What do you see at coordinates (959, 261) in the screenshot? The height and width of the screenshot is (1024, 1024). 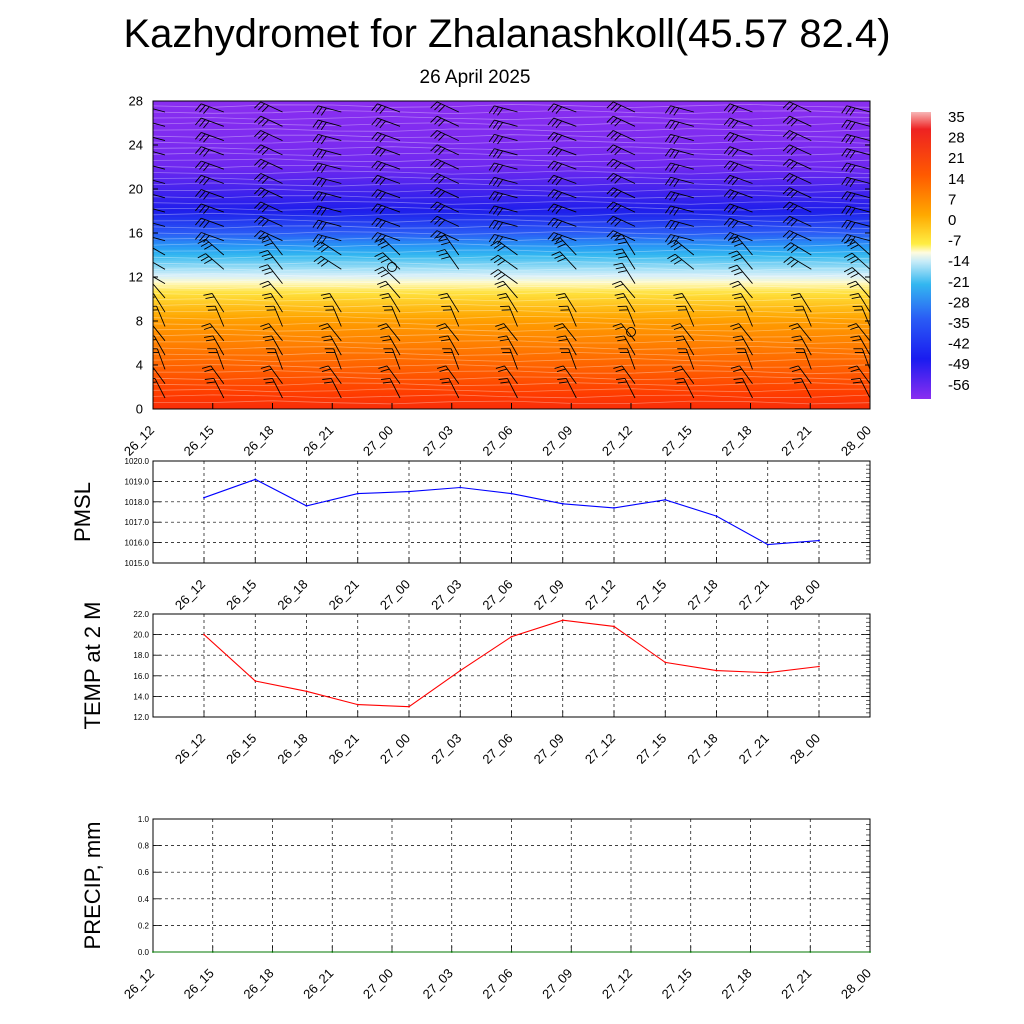 I see `colorbar-label: -14` at bounding box center [959, 261].